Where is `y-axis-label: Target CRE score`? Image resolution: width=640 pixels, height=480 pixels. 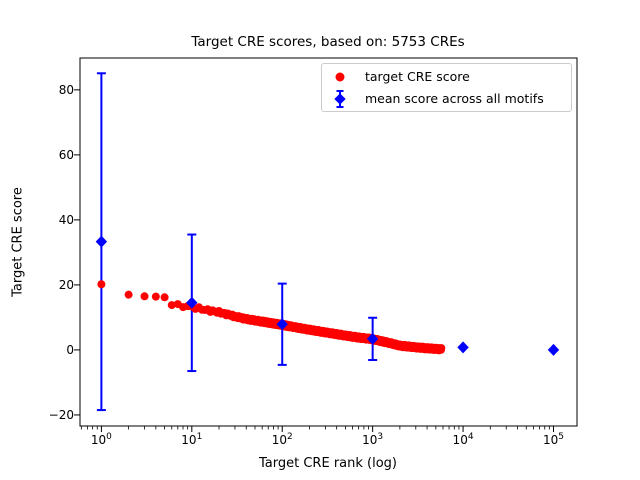 y-axis-label: Target CRE score is located at coordinates (18, 242).